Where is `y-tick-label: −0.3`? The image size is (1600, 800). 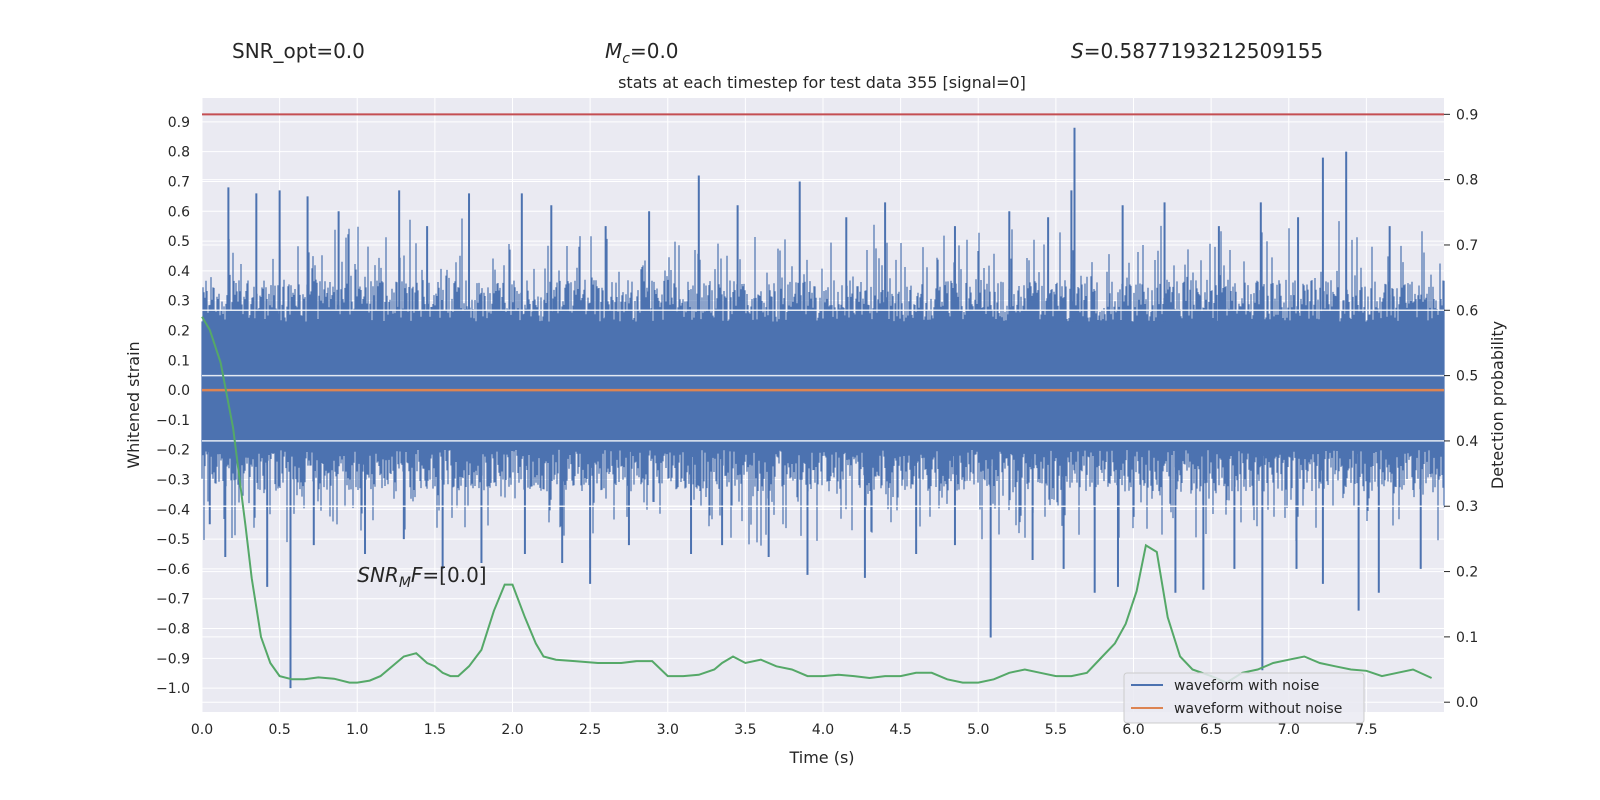 y-tick-label: −0.3 is located at coordinates (173, 481).